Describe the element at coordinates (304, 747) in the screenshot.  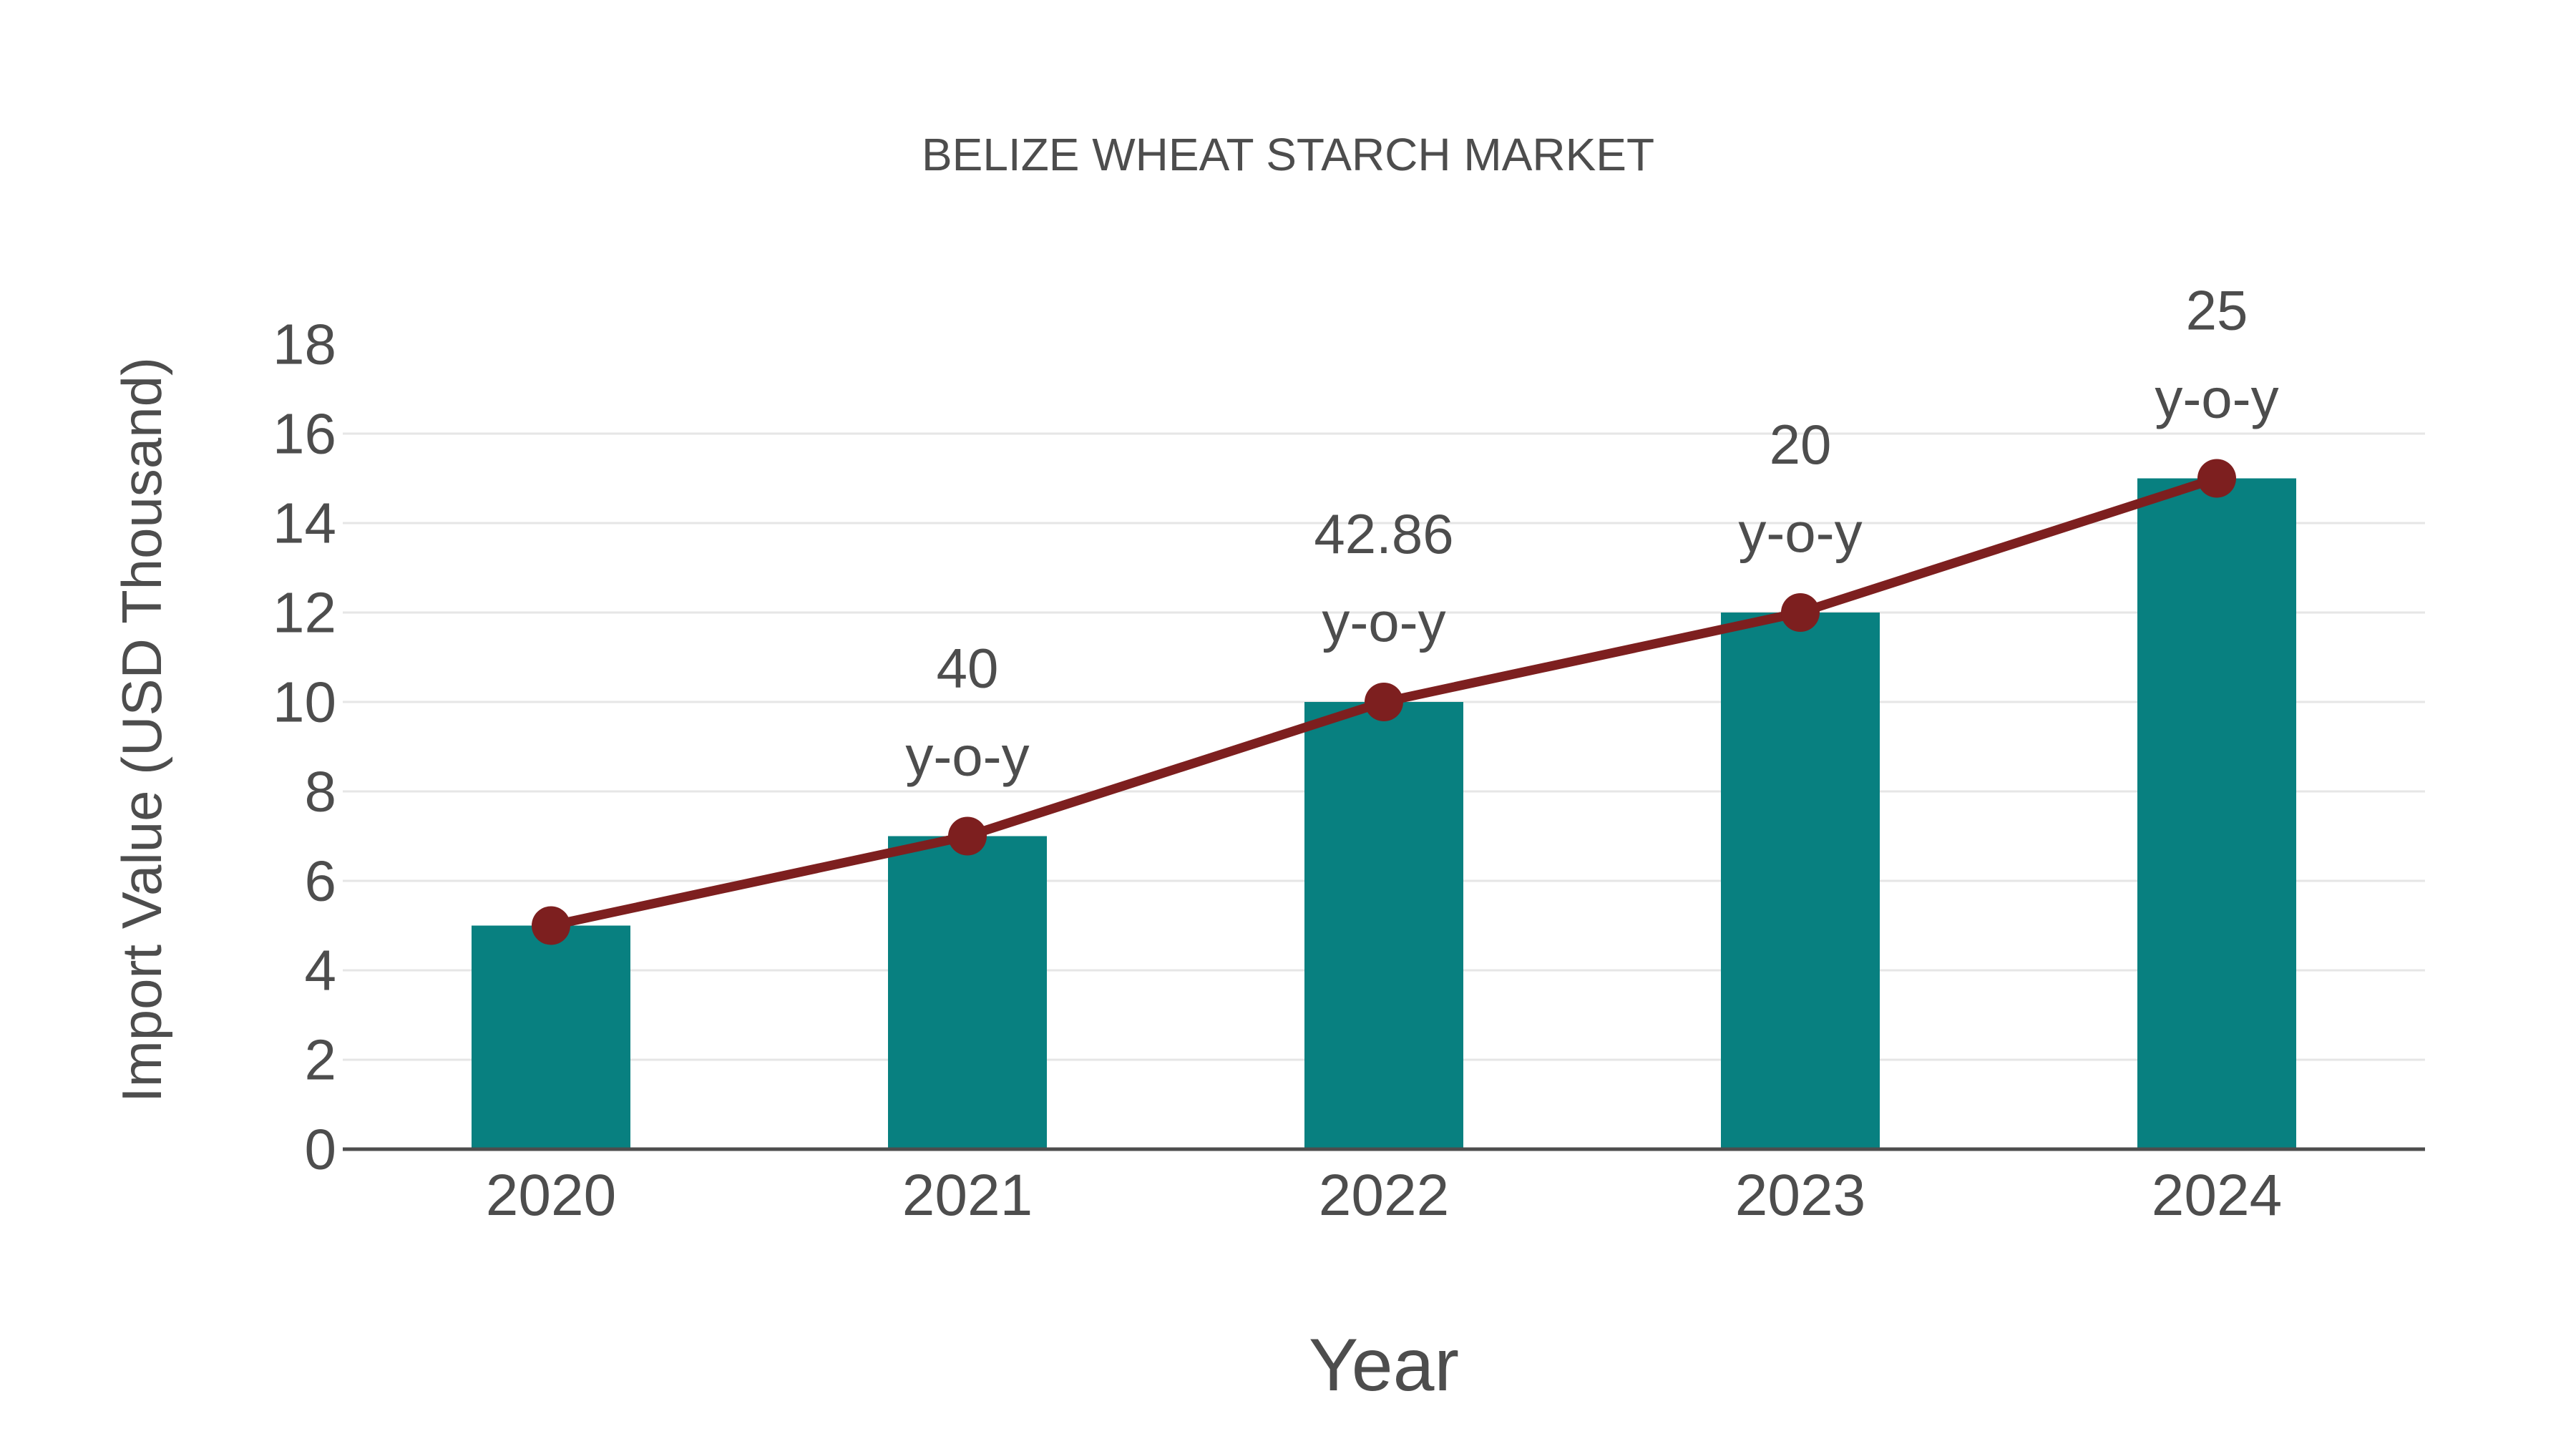
I see `y-axis-tick-labels: 0 2 4 6 8 10 12 14 16 18` at that location.